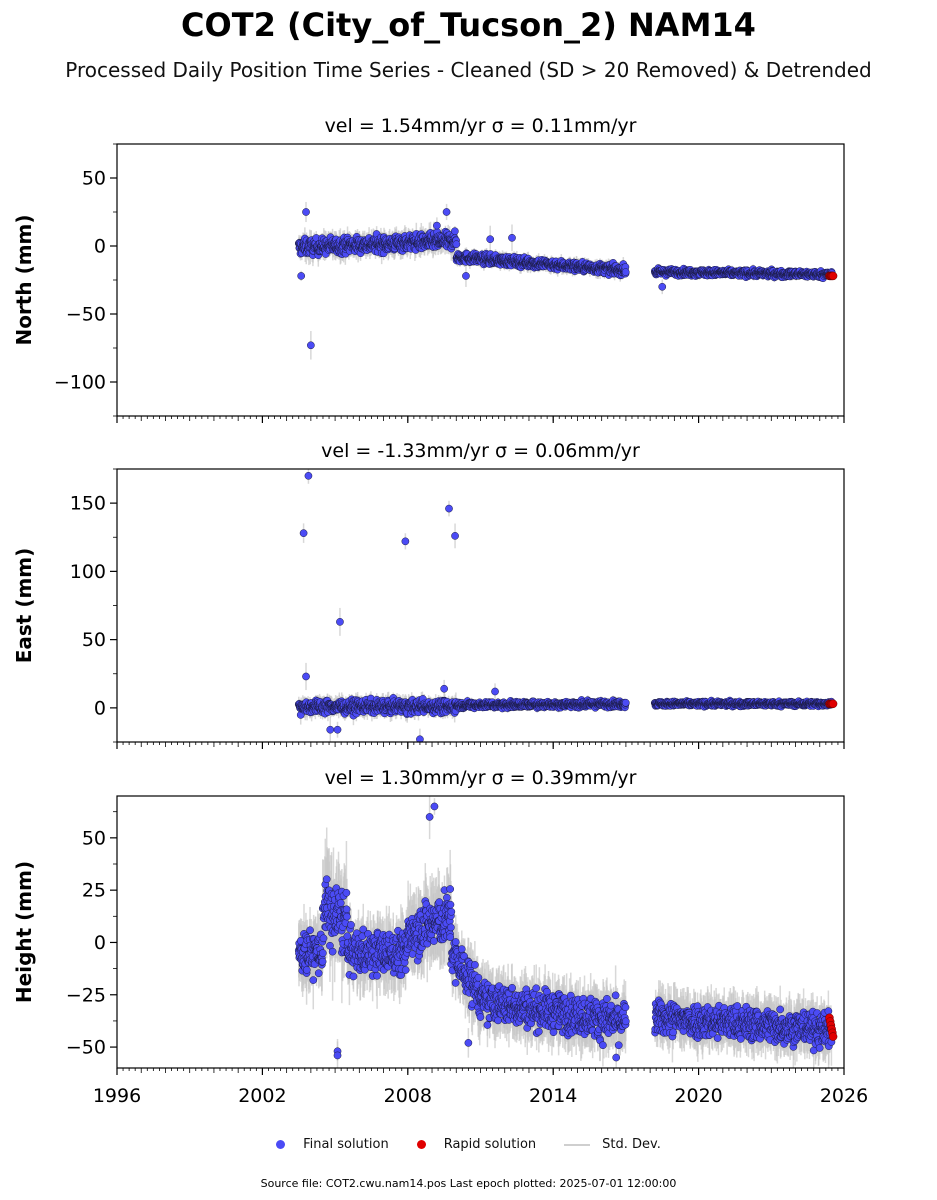  What do you see at coordinates (86, 315) in the screenshot?
I see `y-tick-label: −50` at bounding box center [86, 315].